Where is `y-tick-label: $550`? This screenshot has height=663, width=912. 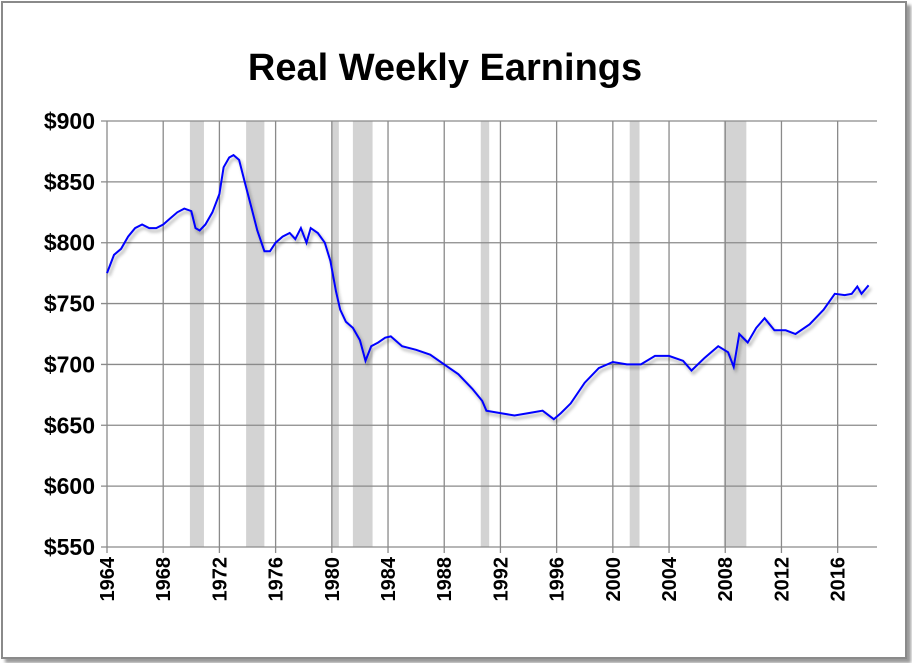 y-tick-label: $550 is located at coordinates (69, 547).